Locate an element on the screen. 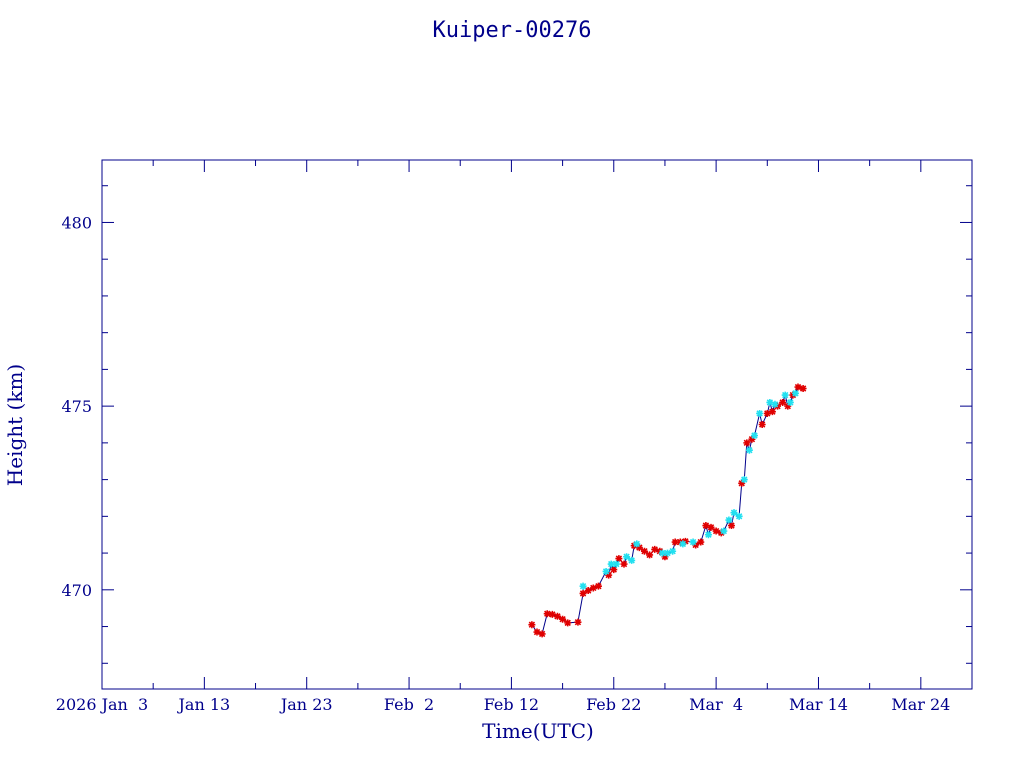  x-tick-label: 2026 Jan 3 is located at coordinates (102, 704).